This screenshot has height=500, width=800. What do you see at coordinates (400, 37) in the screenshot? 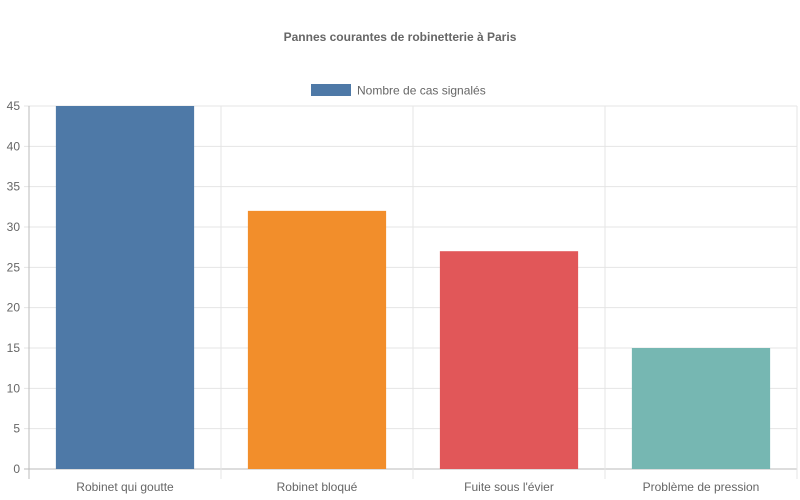
I see `chart-title: Pannes courantes de robinetterie à Paris` at bounding box center [400, 37].